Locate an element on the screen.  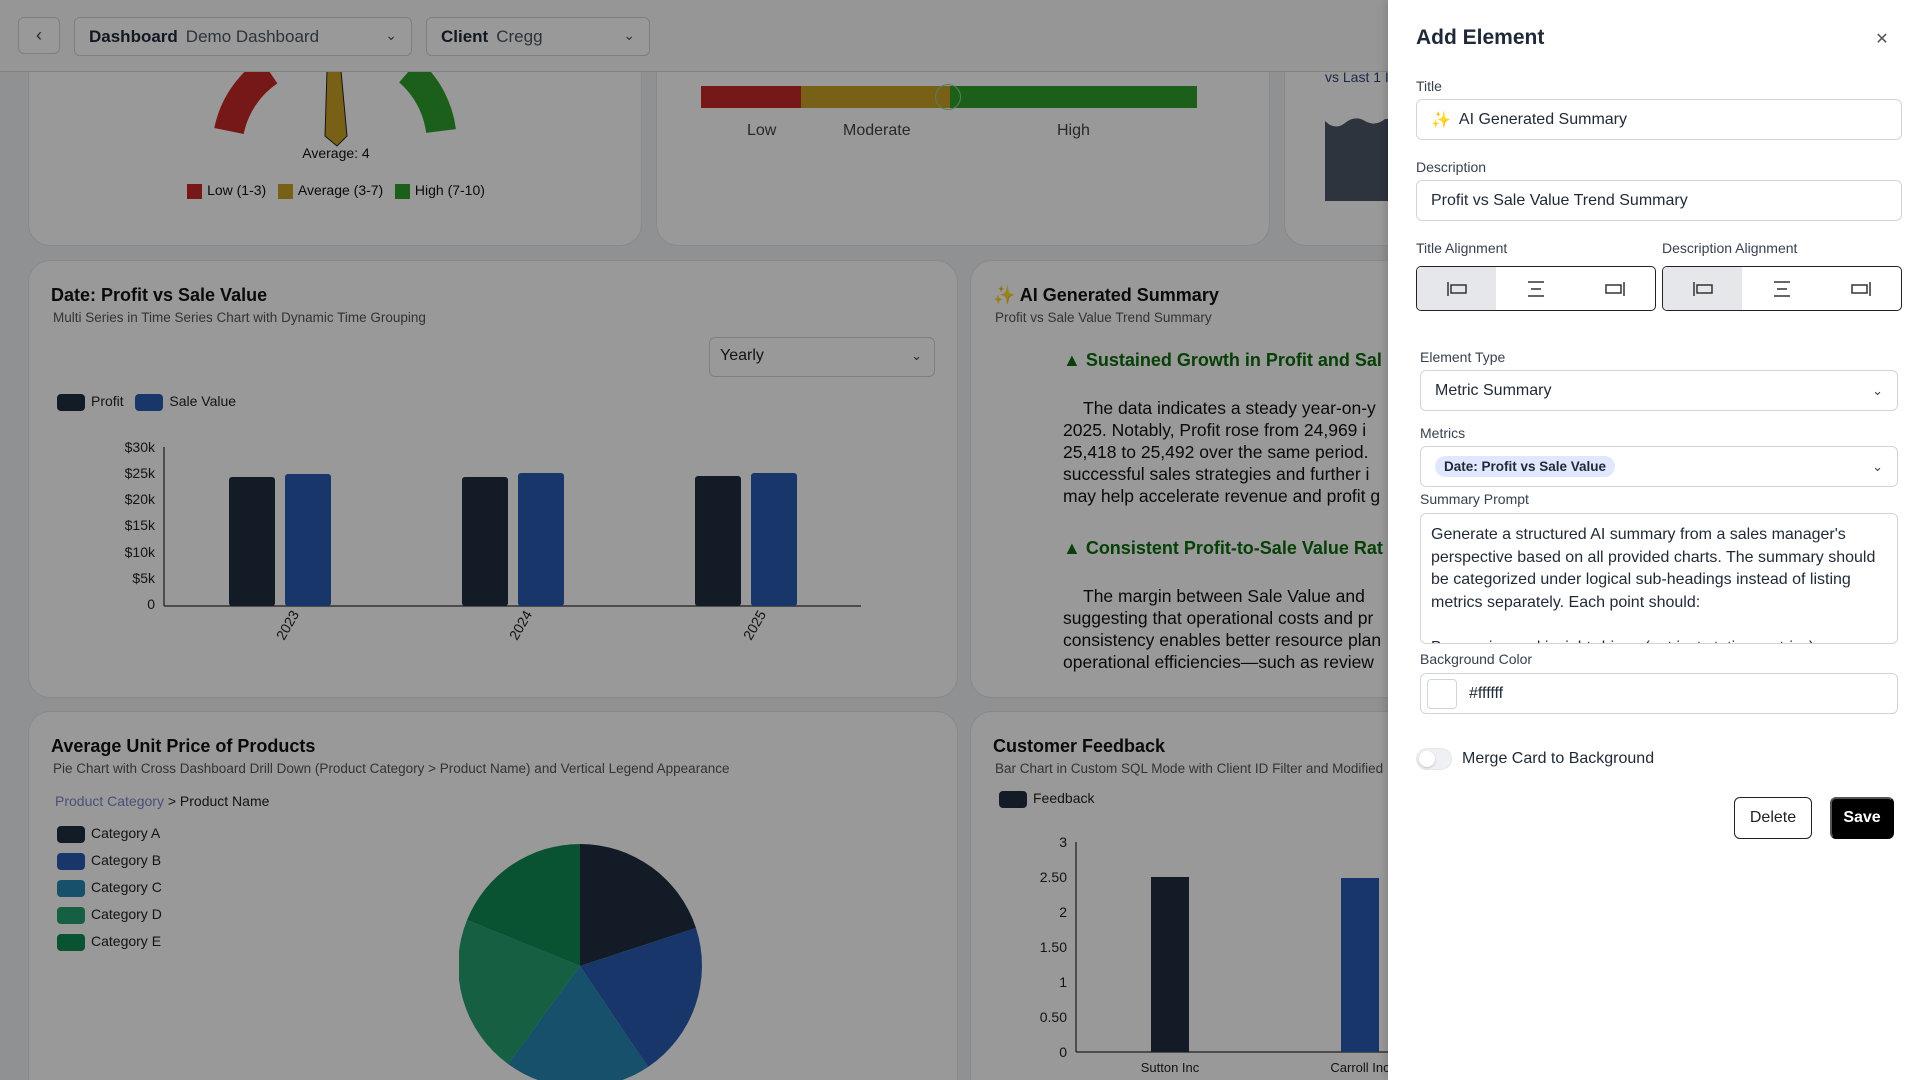
chart-legend: Profit Sale Value is located at coordinates (146, 402).